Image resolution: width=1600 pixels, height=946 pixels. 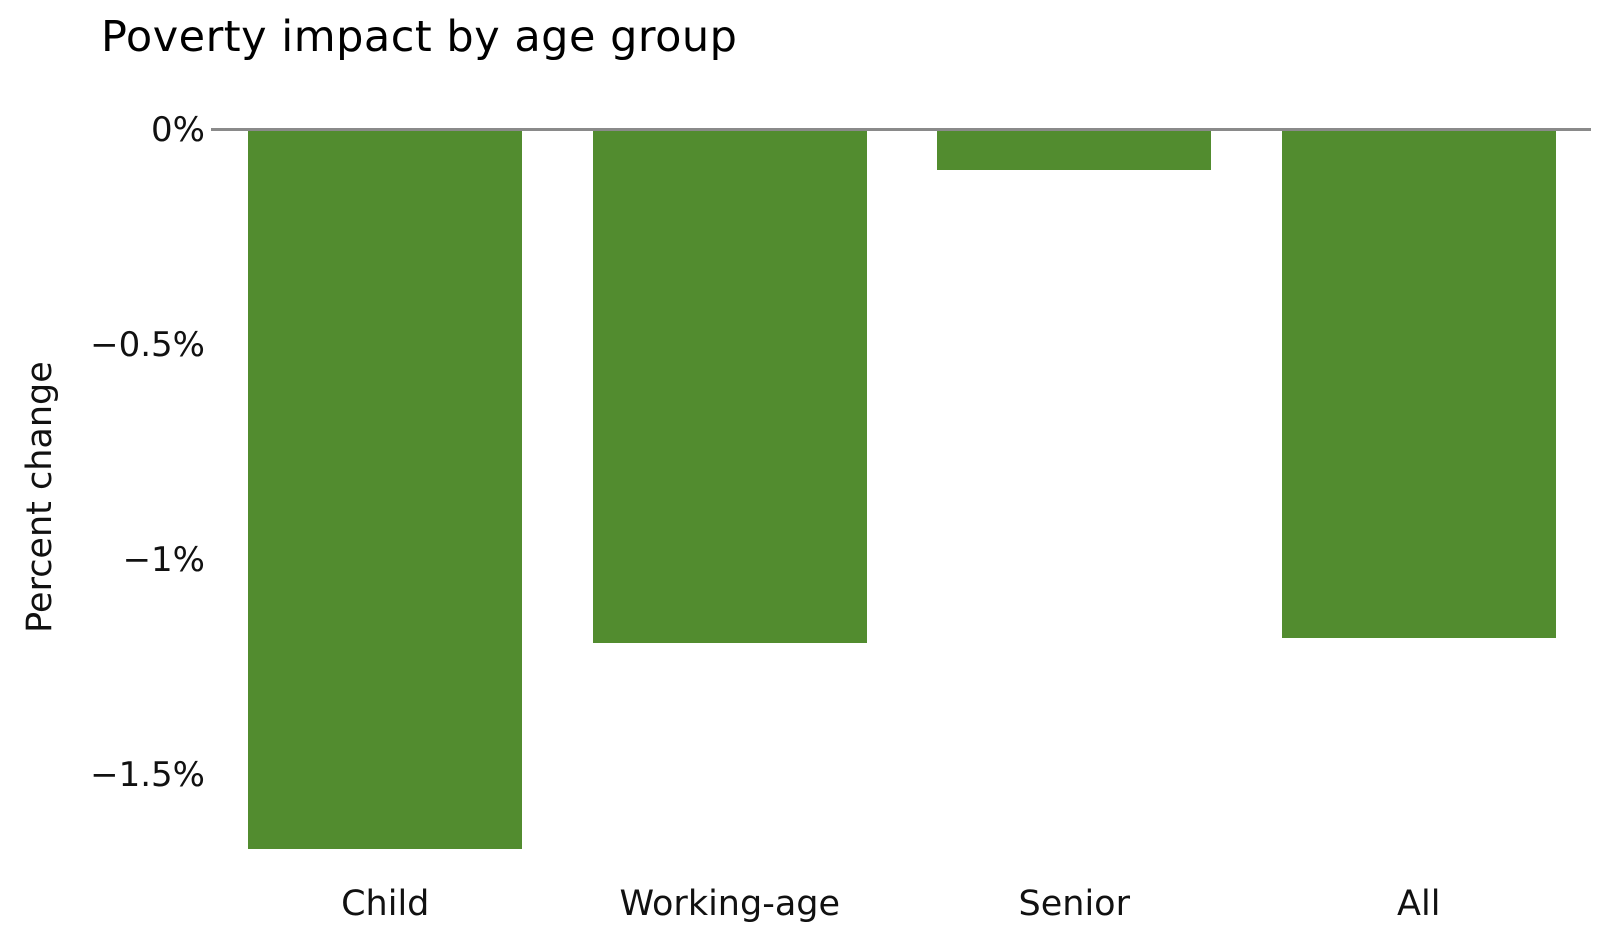 What do you see at coordinates (163, 560) in the screenshot?
I see `y-tick-label: −1%` at bounding box center [163, 560].